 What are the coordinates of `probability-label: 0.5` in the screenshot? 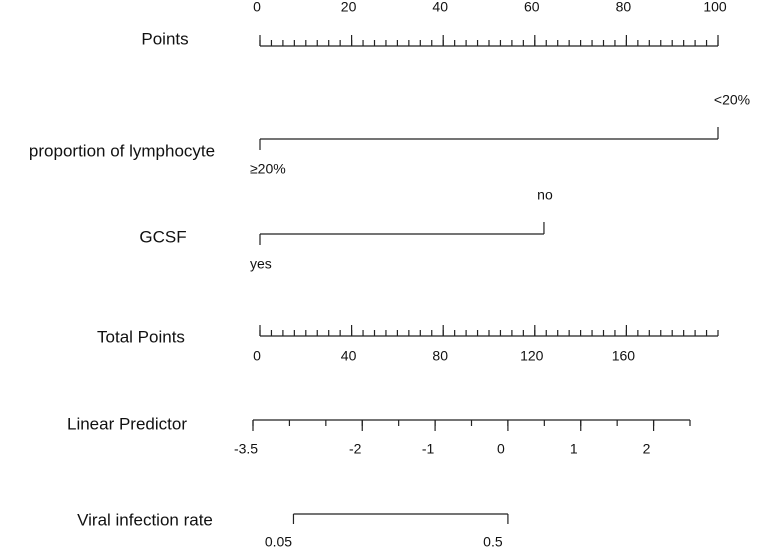 It's located at (493, 541).